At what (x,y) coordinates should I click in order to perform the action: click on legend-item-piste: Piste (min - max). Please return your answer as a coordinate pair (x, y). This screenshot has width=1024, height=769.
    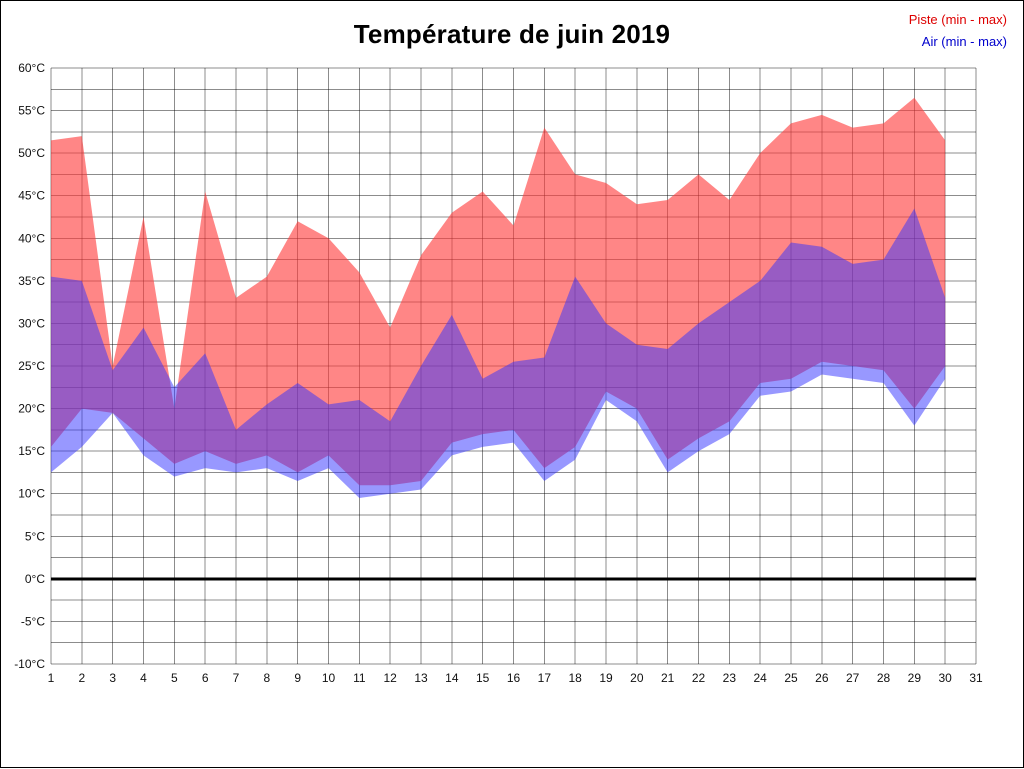
    Looking at the image, I should click on (957, 19).